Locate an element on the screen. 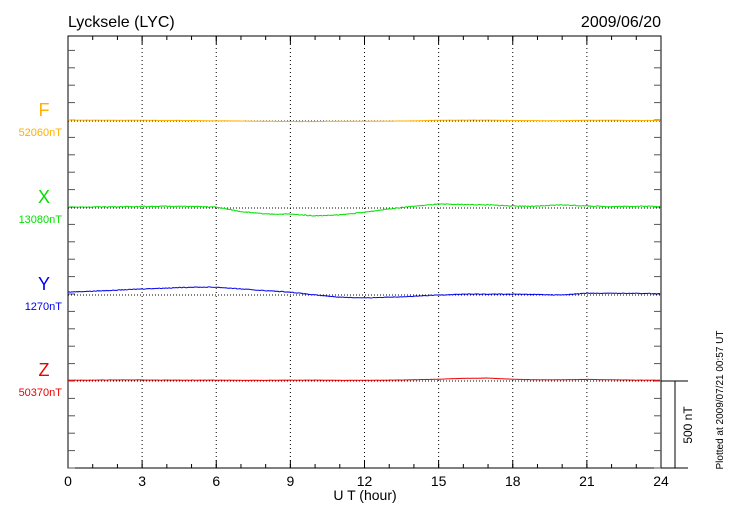  trace-y is located at coordinates (363, 292).